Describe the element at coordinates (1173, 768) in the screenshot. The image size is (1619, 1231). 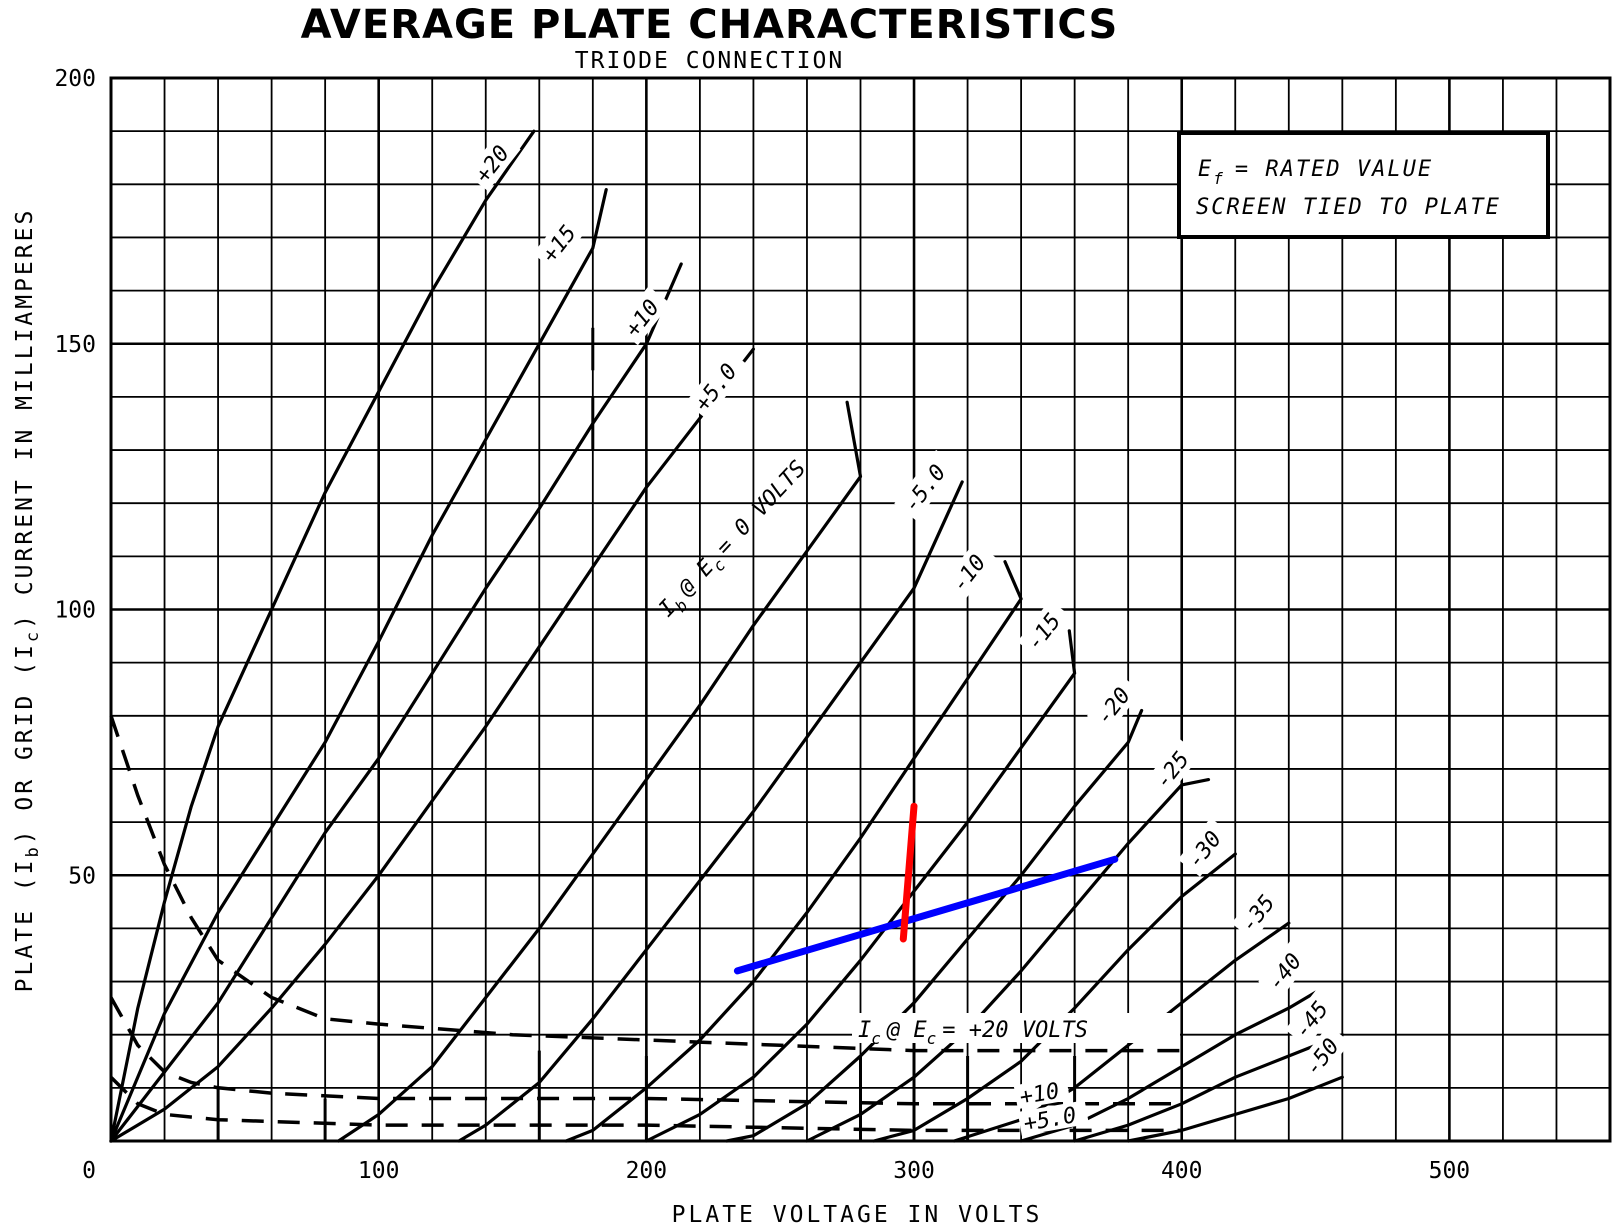
I see `plate-curve-label: -25` at that location.